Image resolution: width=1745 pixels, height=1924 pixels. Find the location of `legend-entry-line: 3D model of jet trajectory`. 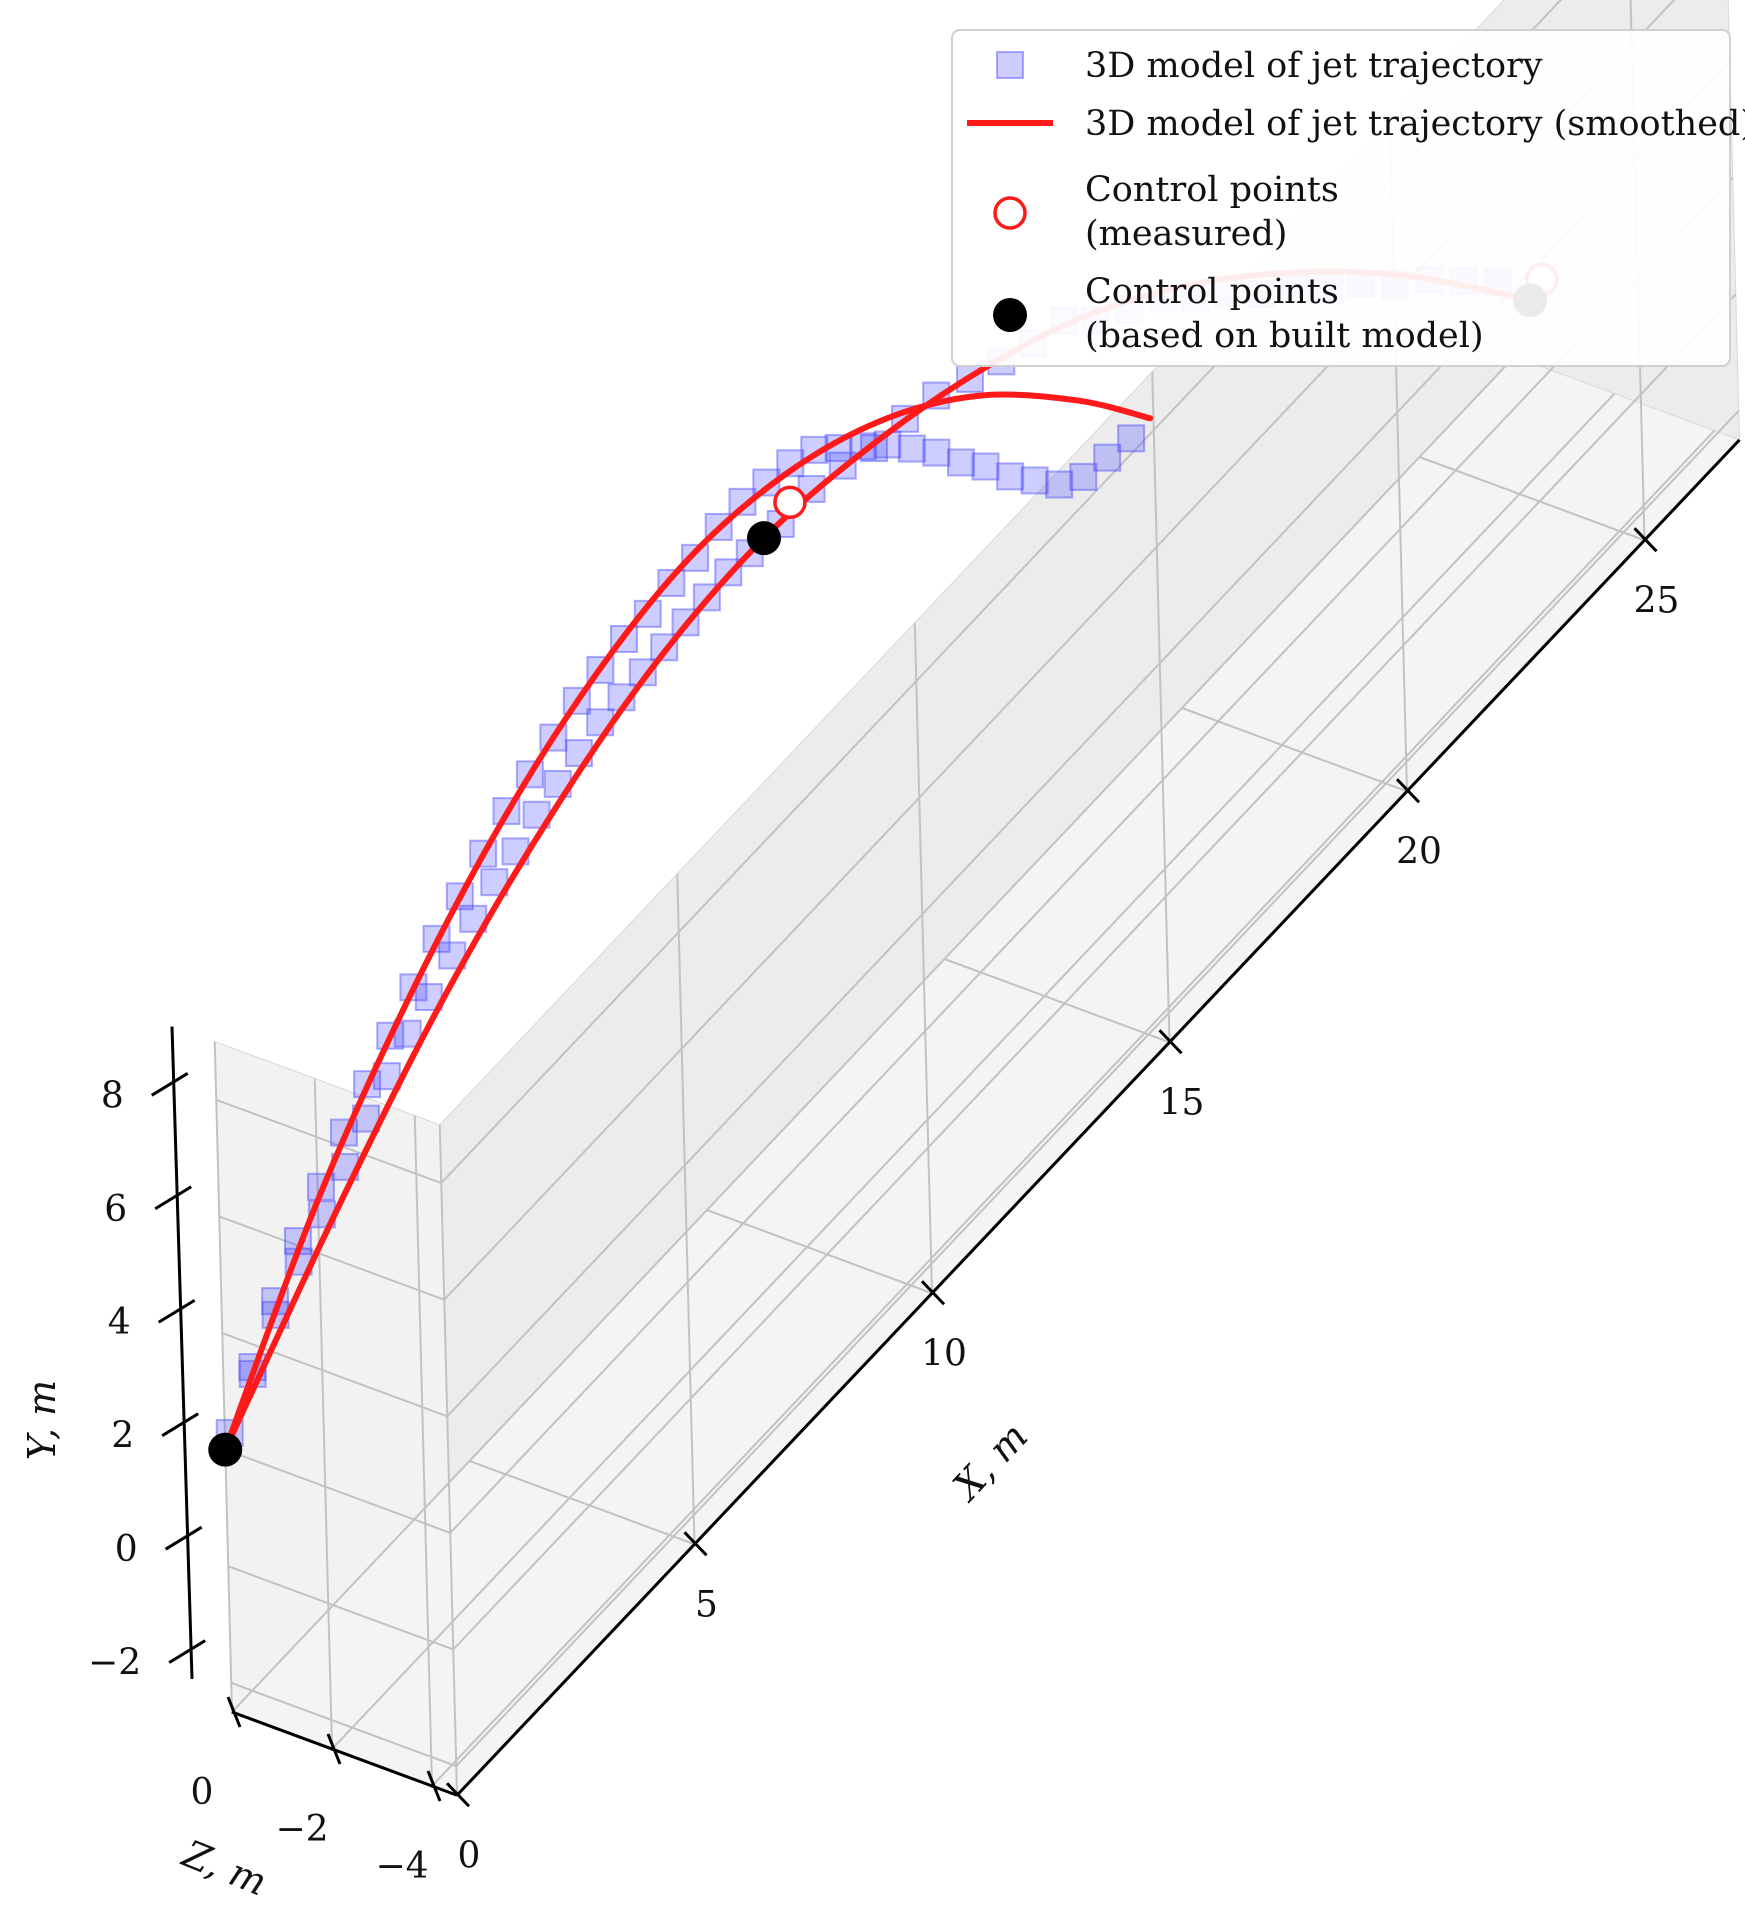

legend-entry-line: 3D model of jet trajectory is located at coordinates (1314, 66).